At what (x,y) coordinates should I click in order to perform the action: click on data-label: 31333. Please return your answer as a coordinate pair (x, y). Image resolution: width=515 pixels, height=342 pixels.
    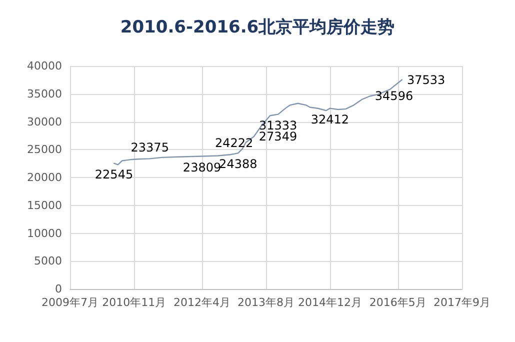
    Looking at the image, I should click on (278, 125).